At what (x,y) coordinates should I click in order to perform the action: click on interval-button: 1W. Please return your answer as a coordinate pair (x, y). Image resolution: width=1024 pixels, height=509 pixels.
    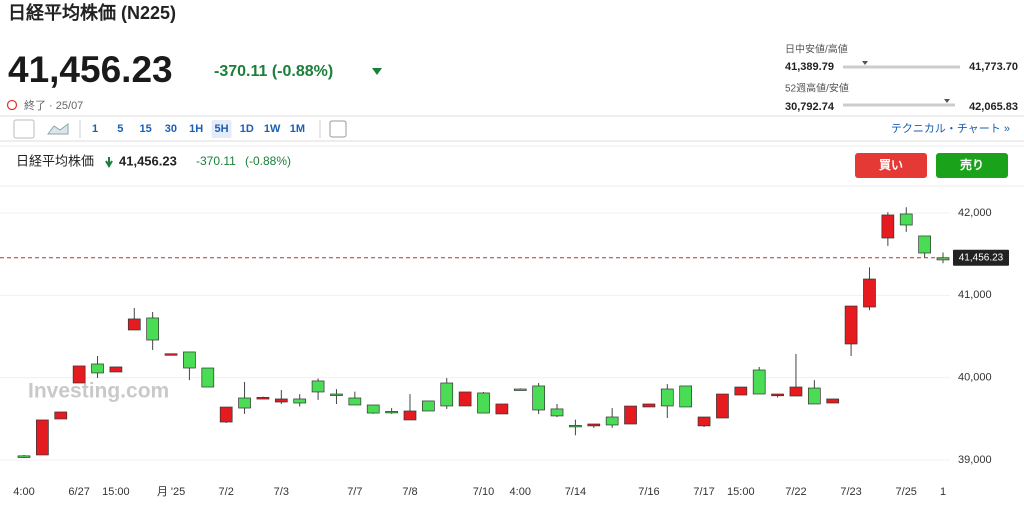
    Looking at the image, I should click on (272, 129).